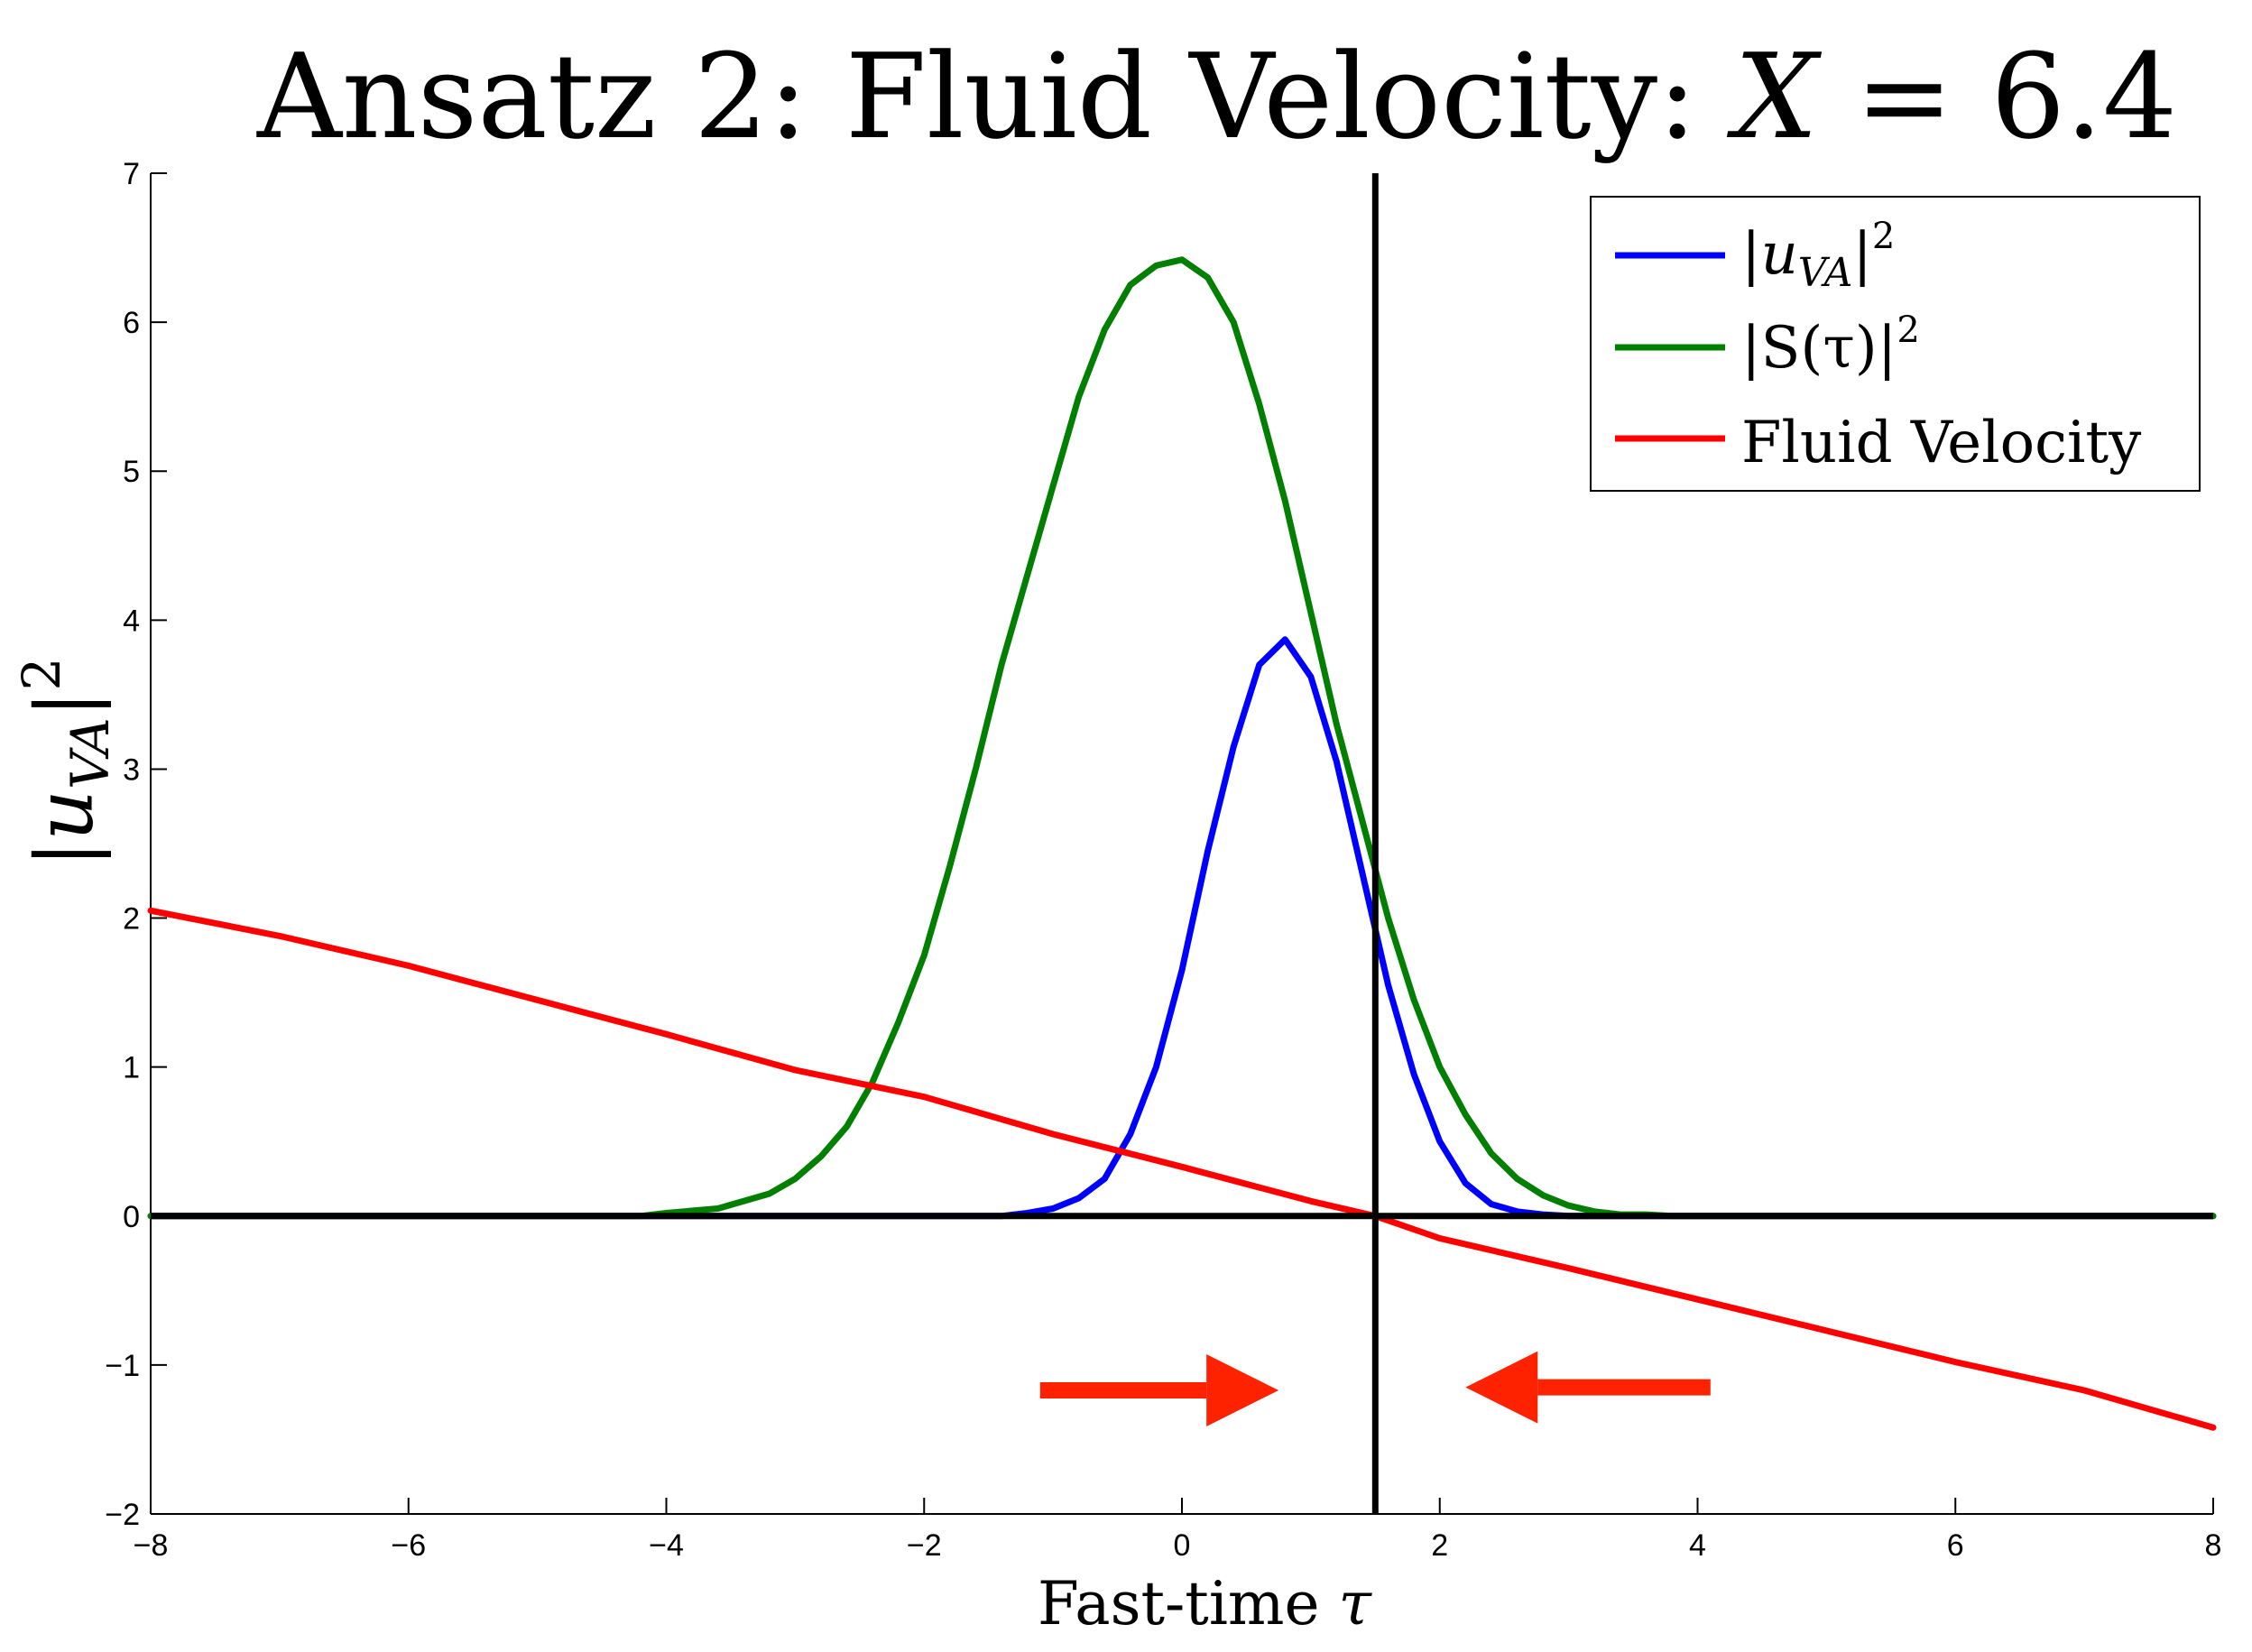 Image resolution: width=2252 pixels, height=1652 pixels. Describe the element at coordinates (1205, 1603) in the screenshot. I see `x-axis-label: Fast-time τ` at that location.